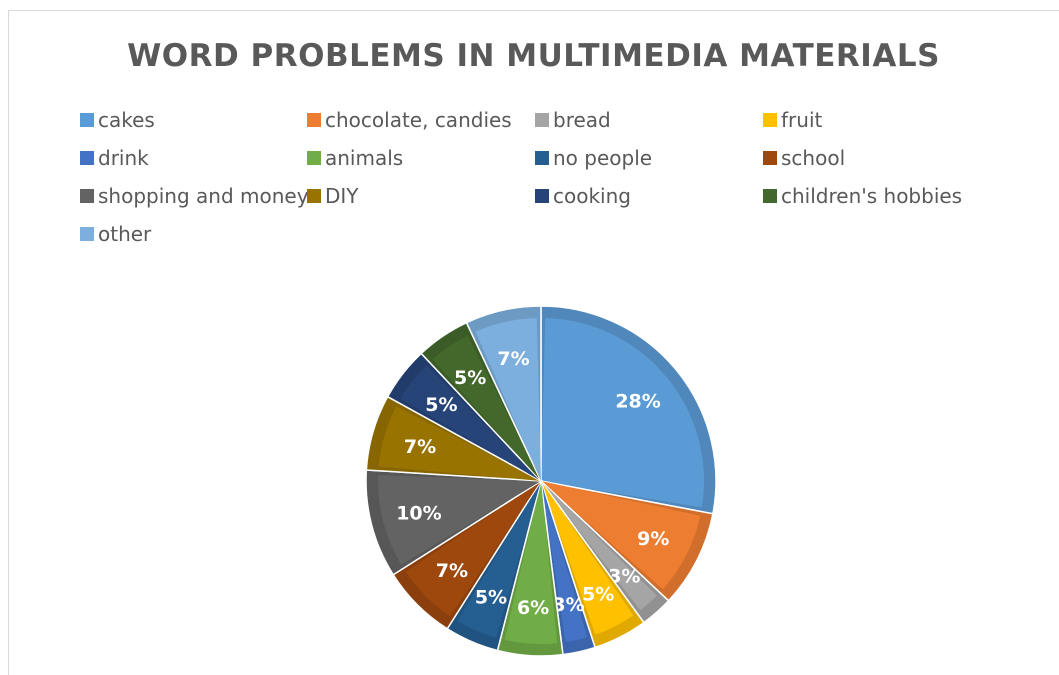 The width and height of the screenshot is (1059, 675). What do you see at coordinates (8, 342) in the screenshot?
I see `chart-frame-left` at bounding box center [8, 342].